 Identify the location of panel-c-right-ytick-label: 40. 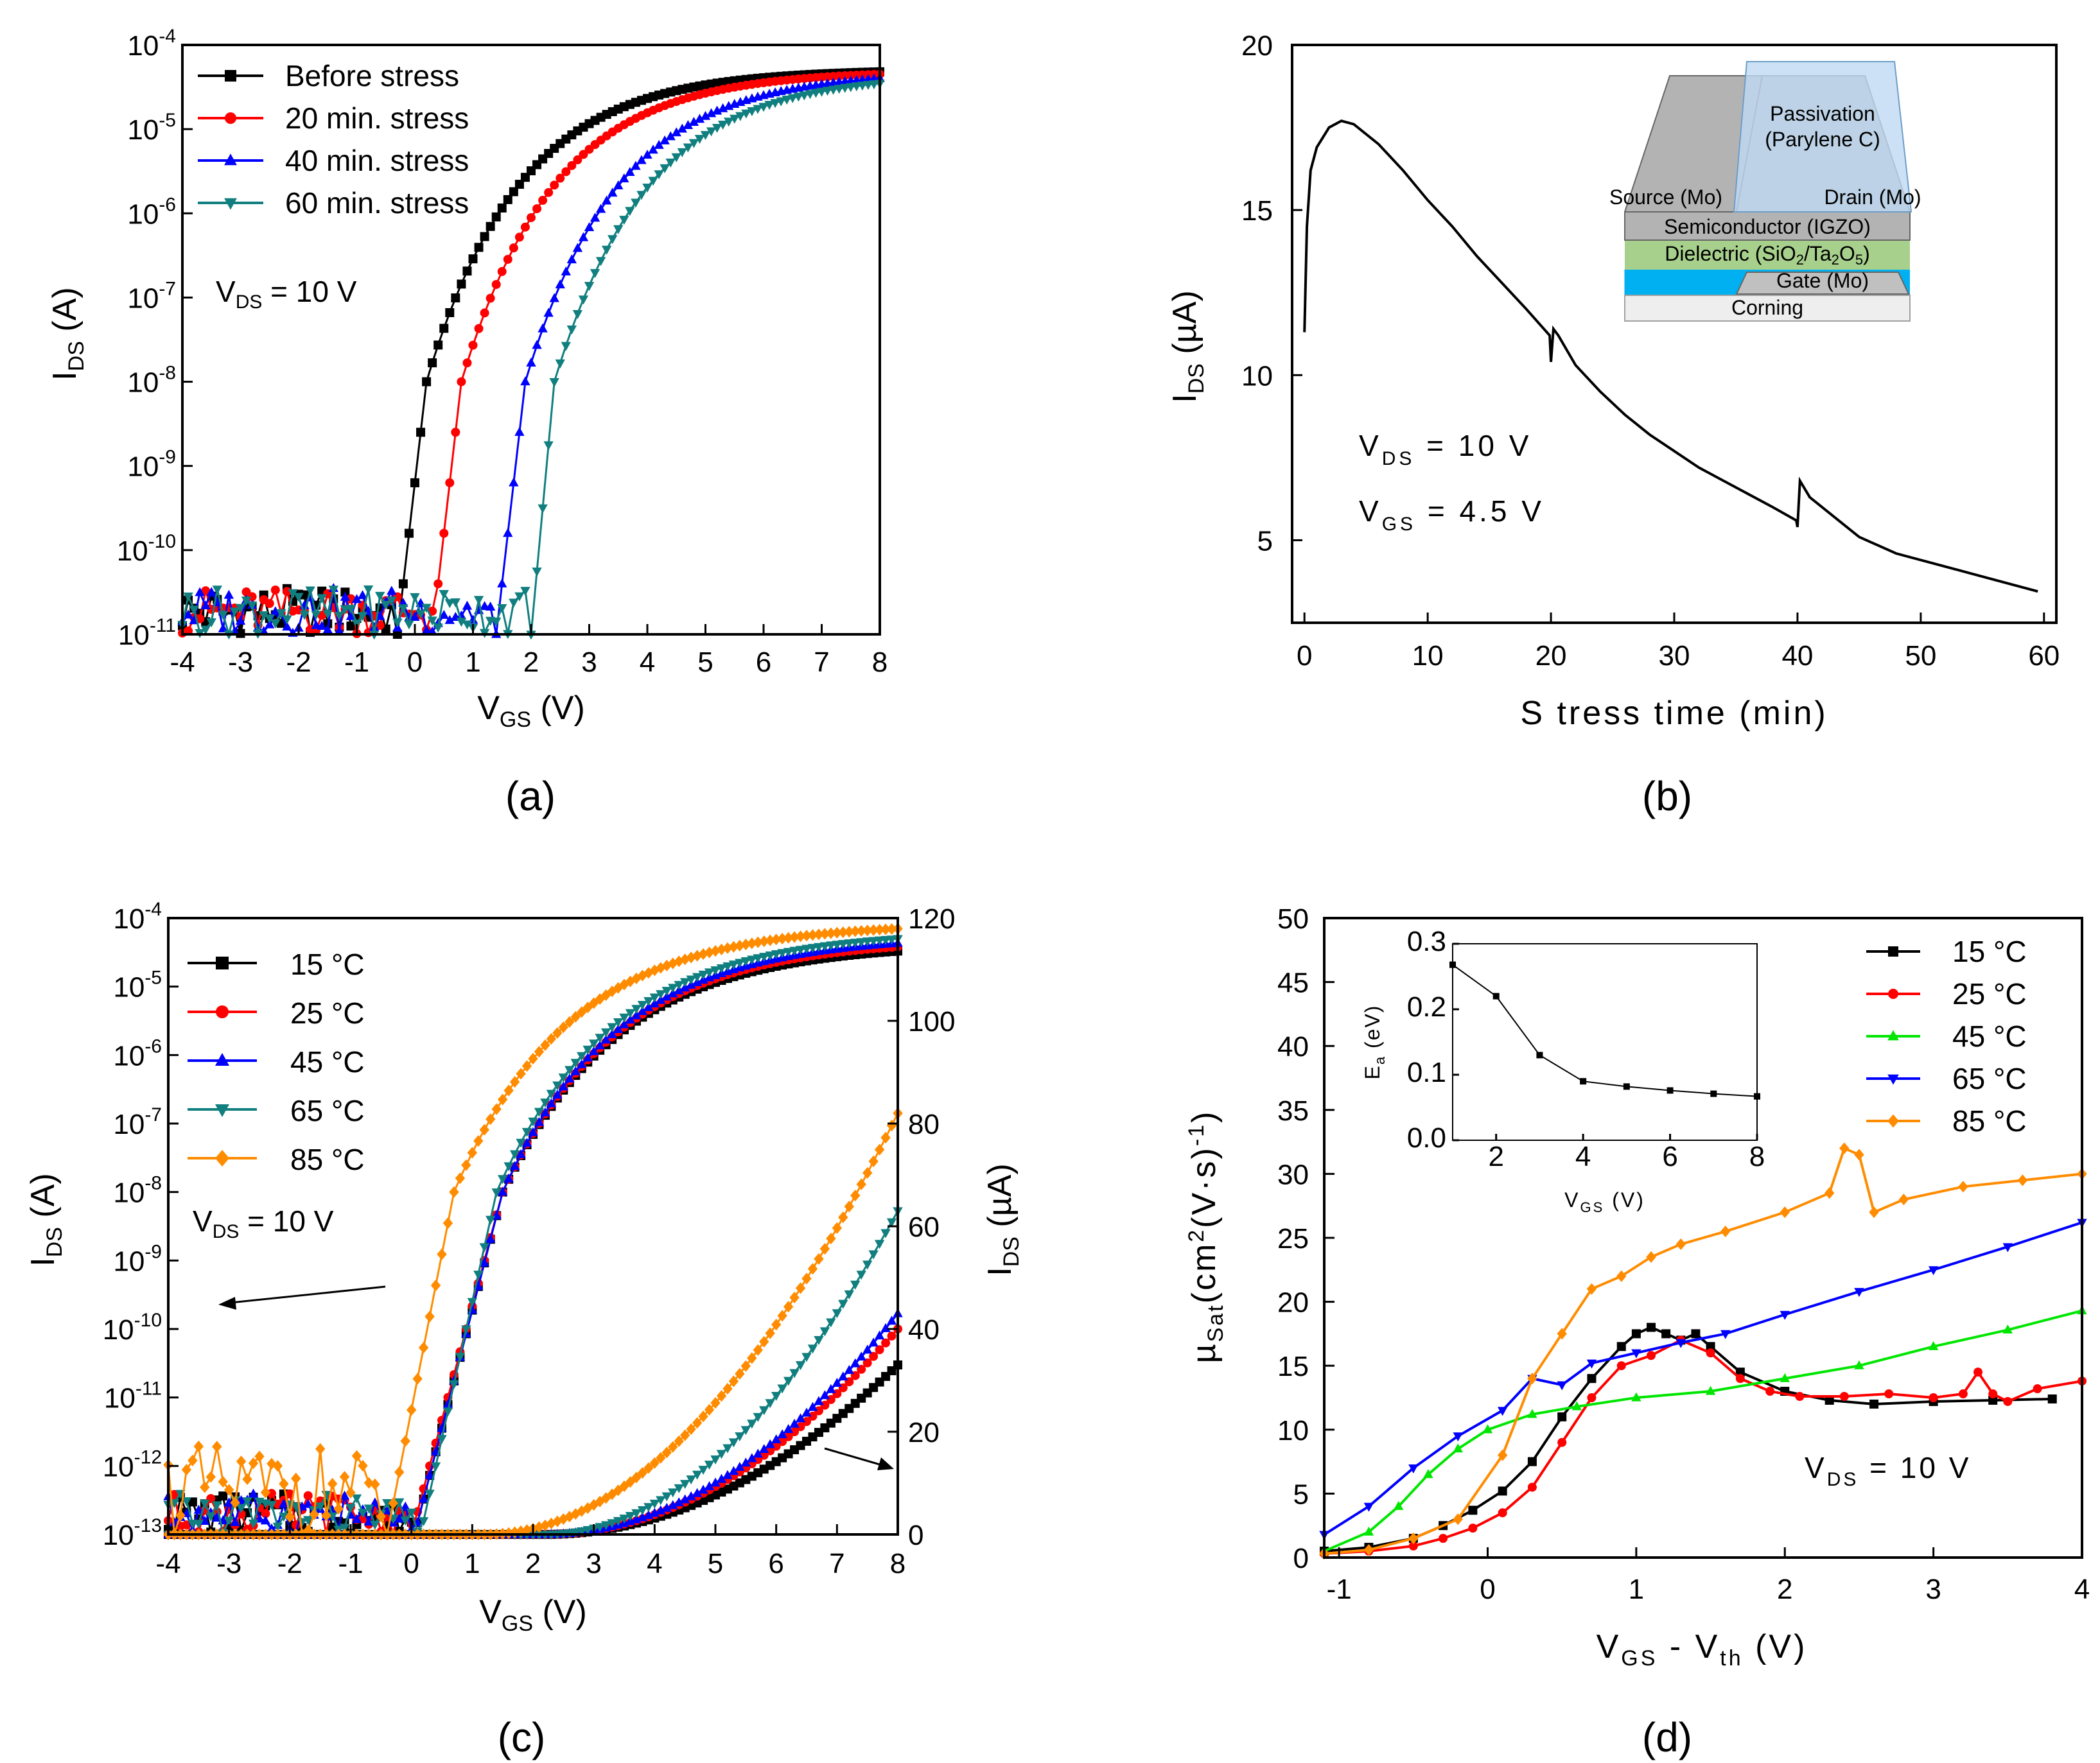
(924, 1330).